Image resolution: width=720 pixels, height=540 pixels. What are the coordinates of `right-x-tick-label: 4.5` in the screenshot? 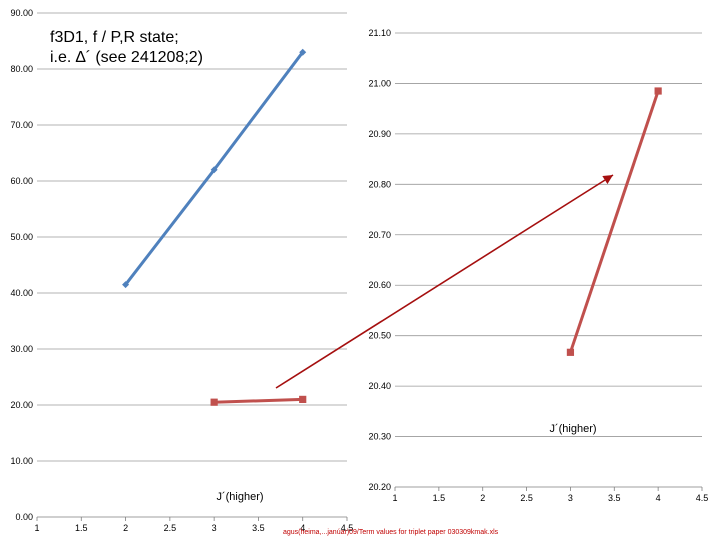 It's located at (702, 498).